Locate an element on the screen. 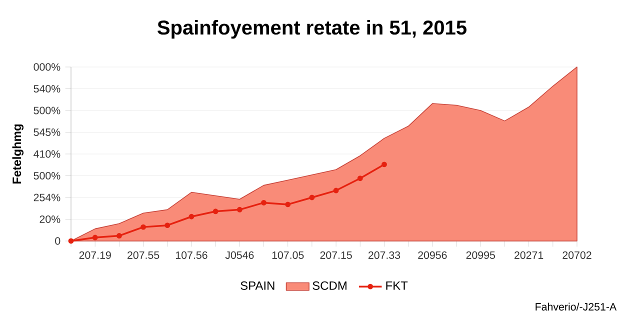 This screenshot has width=624, height=320. legend-label: SCDM is located at coordinates (329, 285).